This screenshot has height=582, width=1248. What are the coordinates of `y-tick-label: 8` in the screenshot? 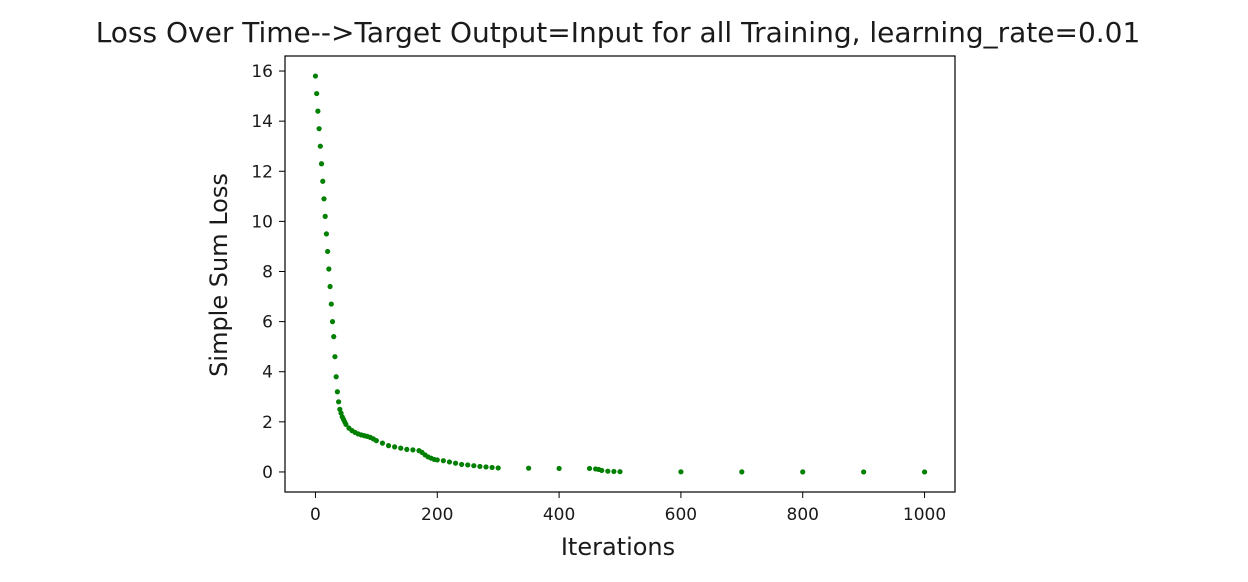 It's located at (267, 272).